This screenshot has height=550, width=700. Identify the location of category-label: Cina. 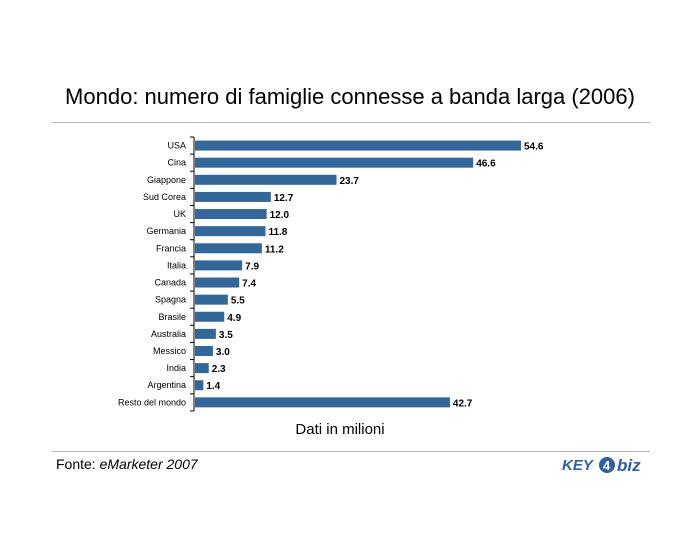
(176, 163).